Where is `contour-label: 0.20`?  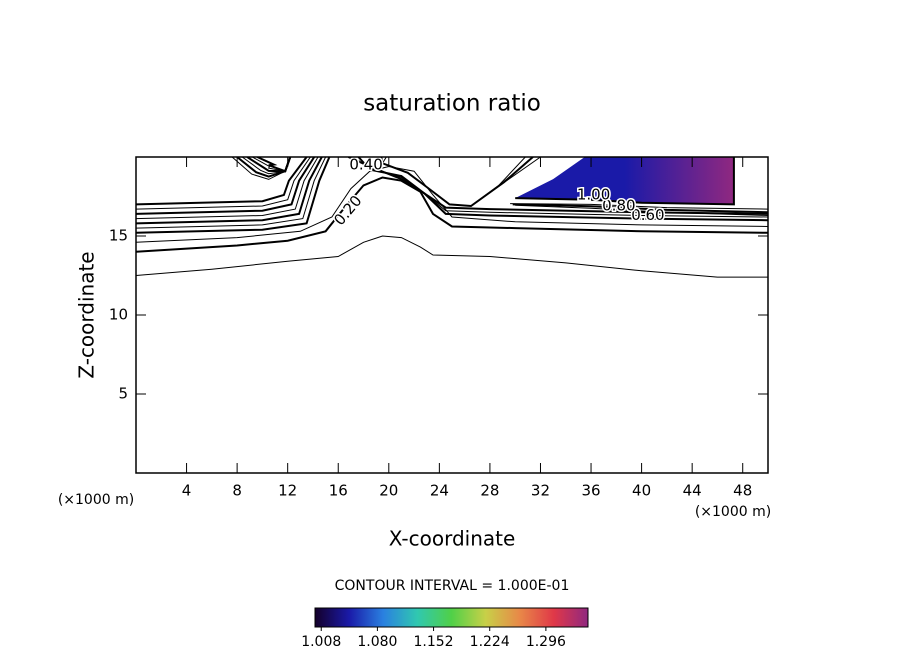
contour-label: 0.20 is located at coordinates (347, 210).